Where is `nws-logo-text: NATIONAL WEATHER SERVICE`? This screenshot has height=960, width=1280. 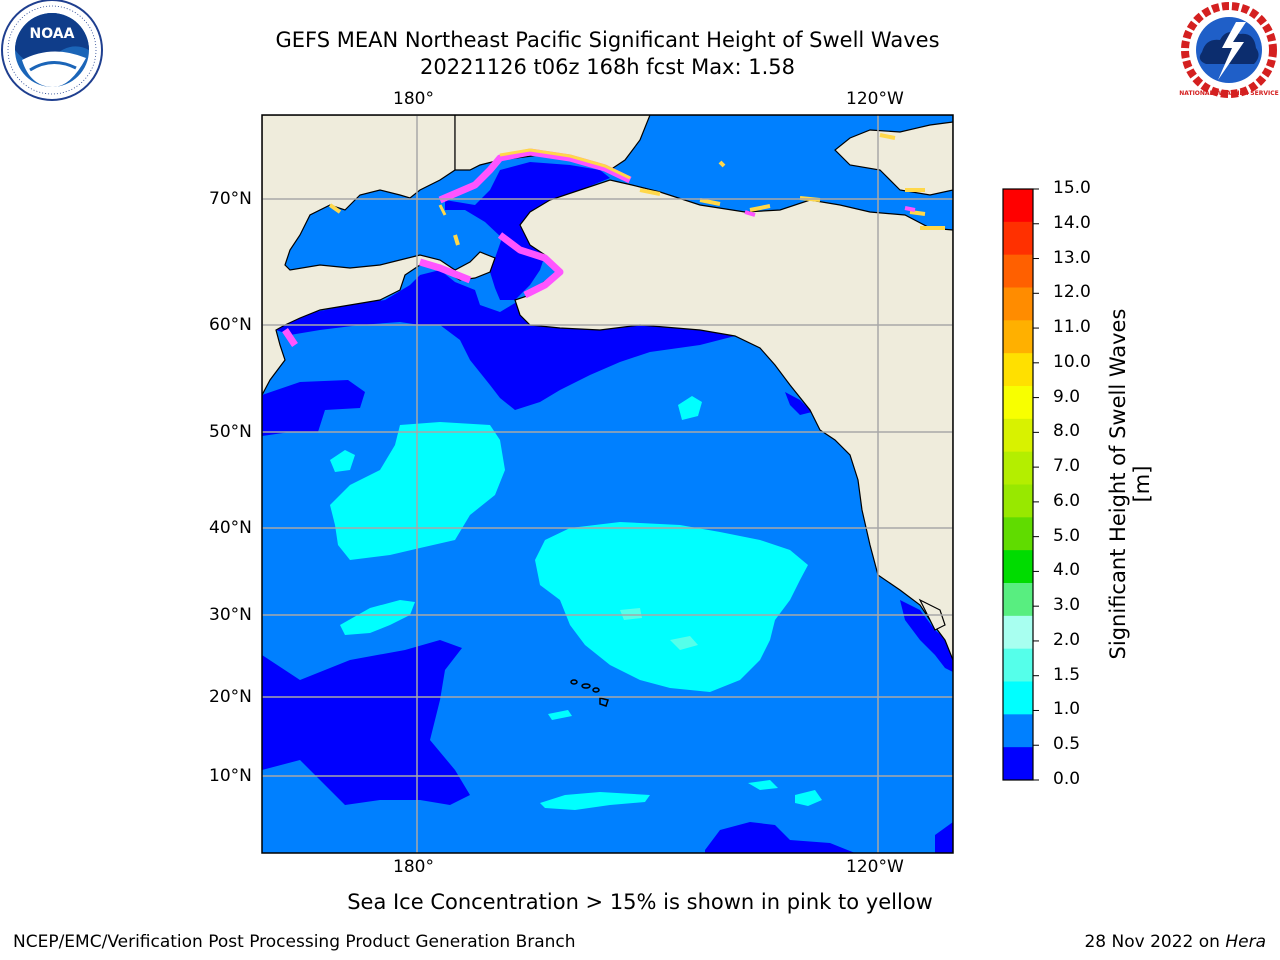 nws-logo-text: NATIONAL WEATHER SERVICE is located at coordinates (1228, 93).